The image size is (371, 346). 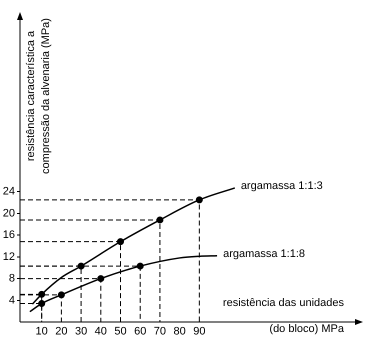 I want to click on x-tick-label: 20, so click(x=61, y=332).